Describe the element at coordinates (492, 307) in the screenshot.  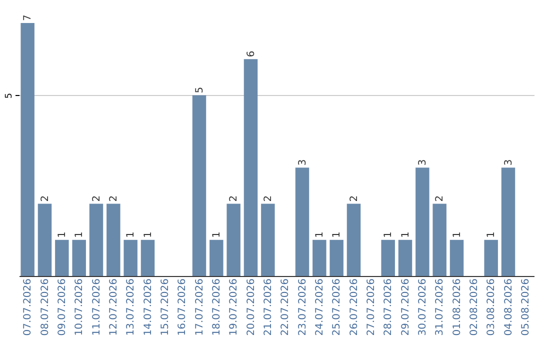
I see `x-tick-label: 03.08.2026` at that location.